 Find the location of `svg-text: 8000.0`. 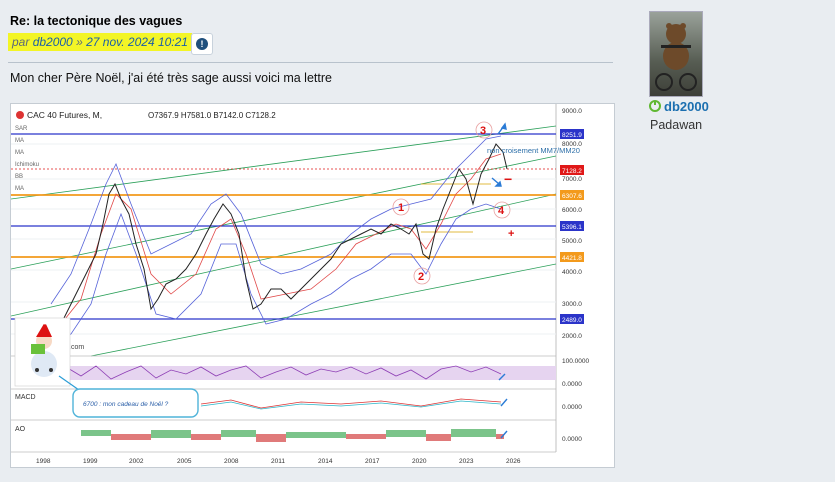

svg-text: 8000.0 is located at coordinates (572, 144).